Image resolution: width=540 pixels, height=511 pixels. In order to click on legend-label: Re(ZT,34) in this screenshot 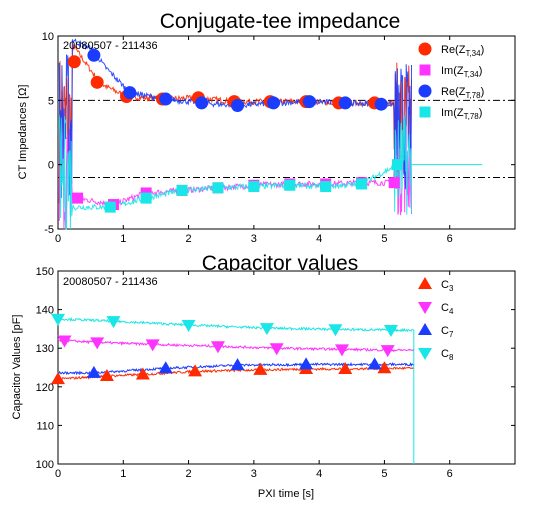, I will do `click(462, 51)`.